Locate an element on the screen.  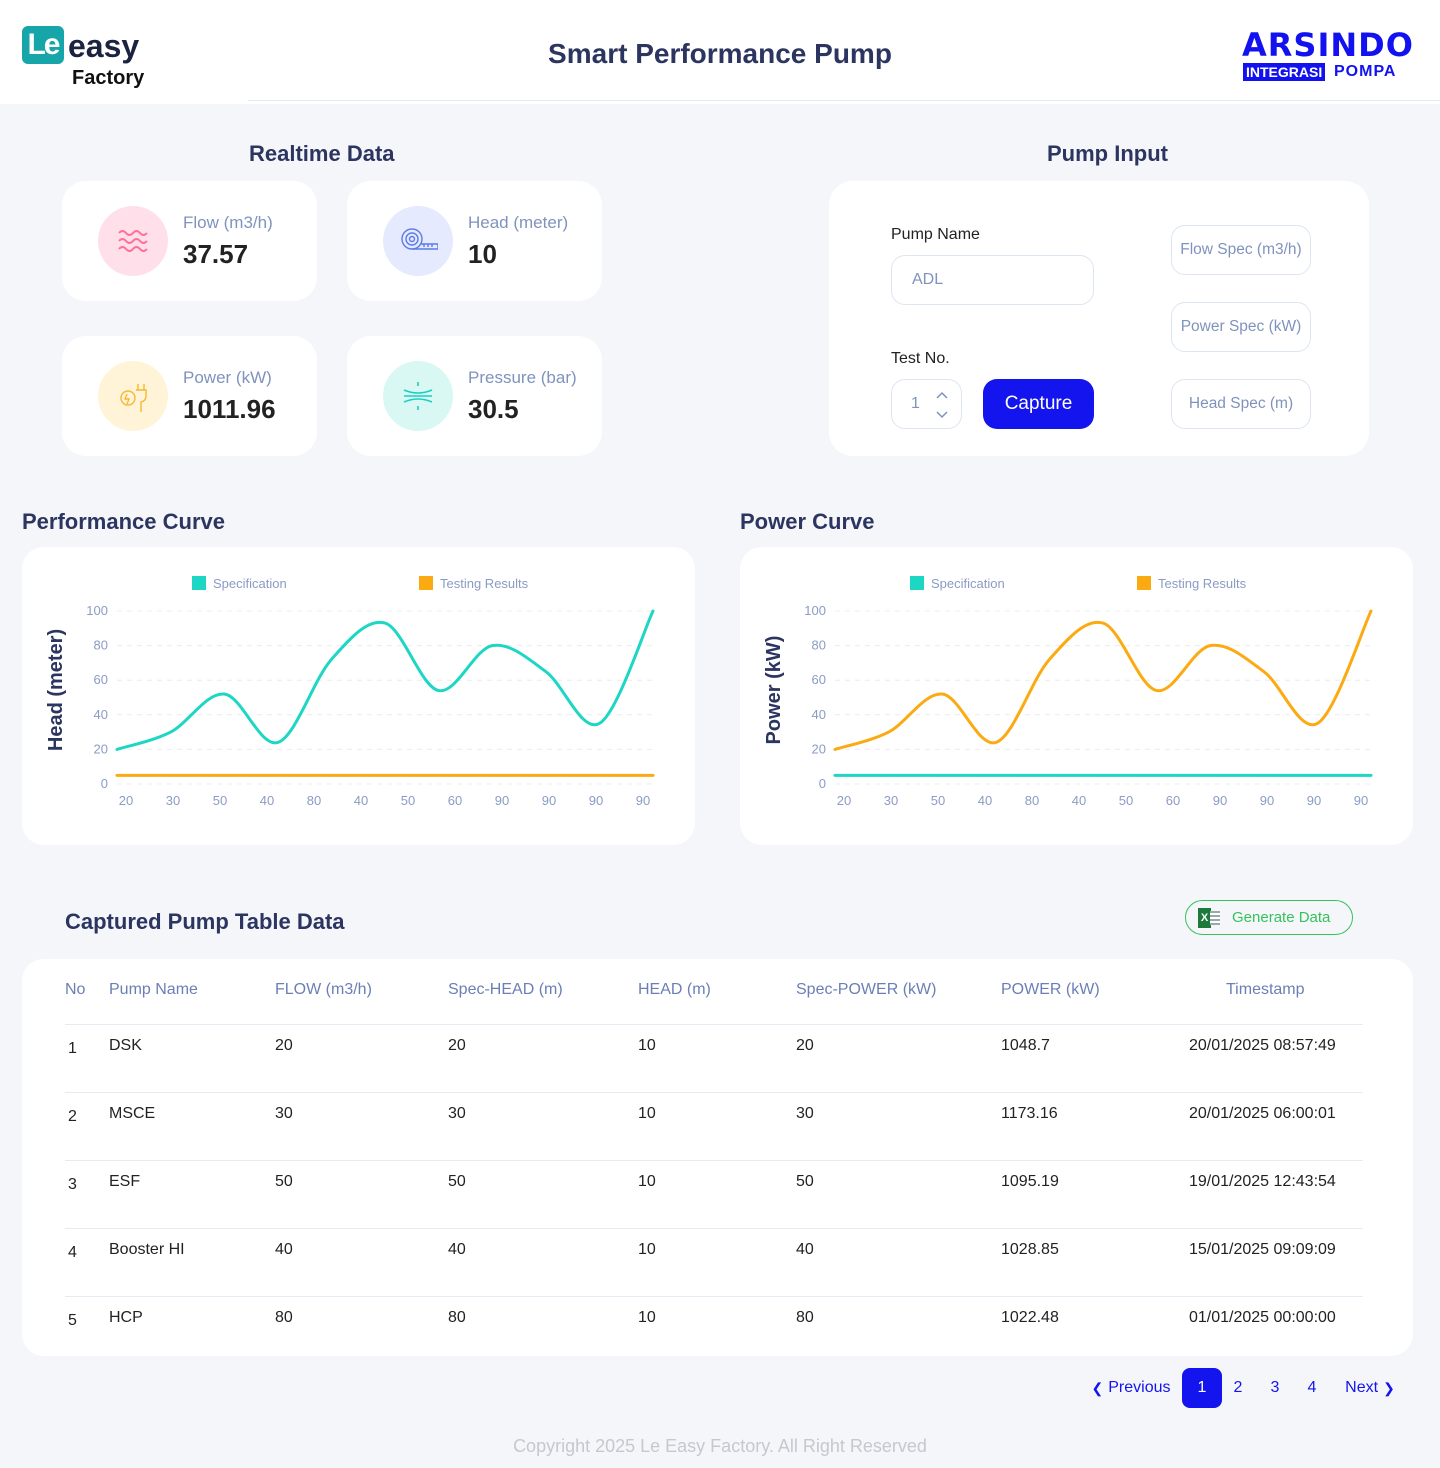
y-tick-label: 40 is located at coordinates (101, 714).